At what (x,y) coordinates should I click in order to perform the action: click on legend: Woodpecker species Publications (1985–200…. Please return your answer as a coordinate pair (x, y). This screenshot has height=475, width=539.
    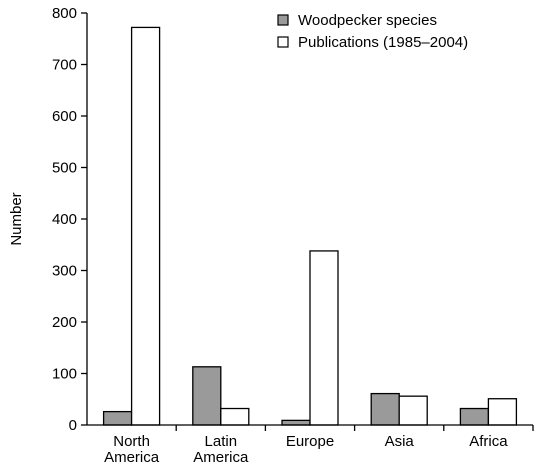
    Looking at the image, I should click on (372, 31).